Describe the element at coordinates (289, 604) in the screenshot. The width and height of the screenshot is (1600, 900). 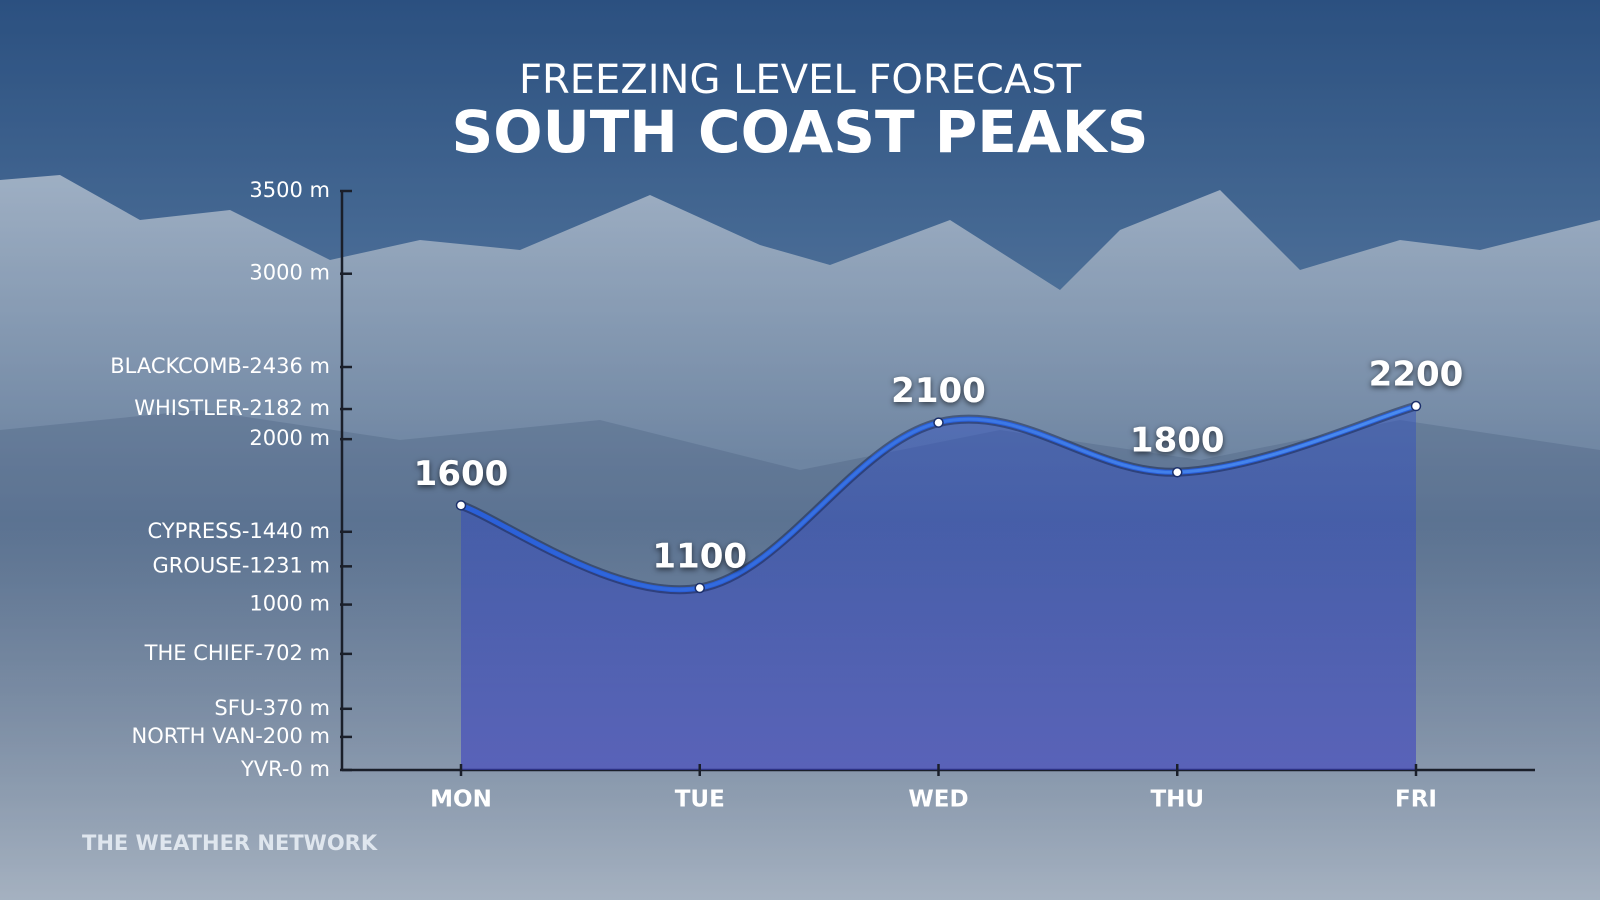
I see `y-tick-label: 1000 m` at that location.